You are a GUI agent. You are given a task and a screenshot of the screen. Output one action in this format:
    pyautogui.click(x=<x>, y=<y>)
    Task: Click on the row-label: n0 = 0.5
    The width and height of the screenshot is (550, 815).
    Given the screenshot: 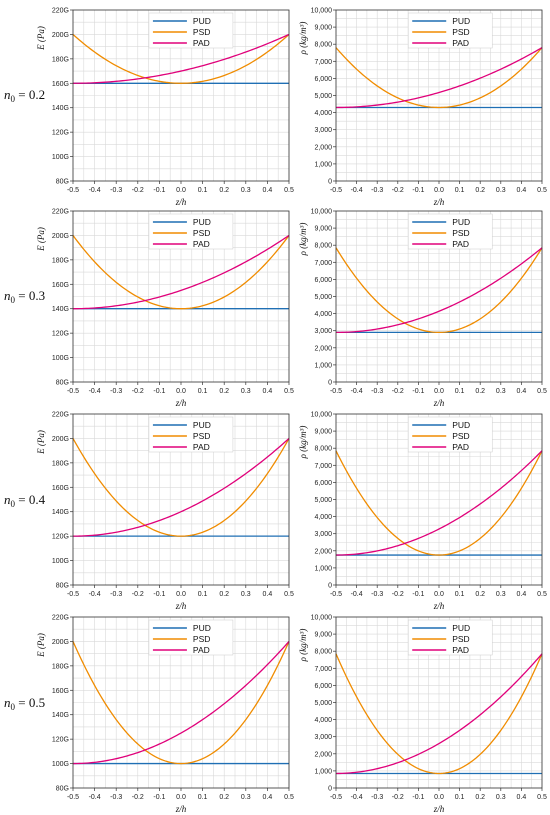 What is the action you would take?
    pyautogui.click(x=24, y=703)
    